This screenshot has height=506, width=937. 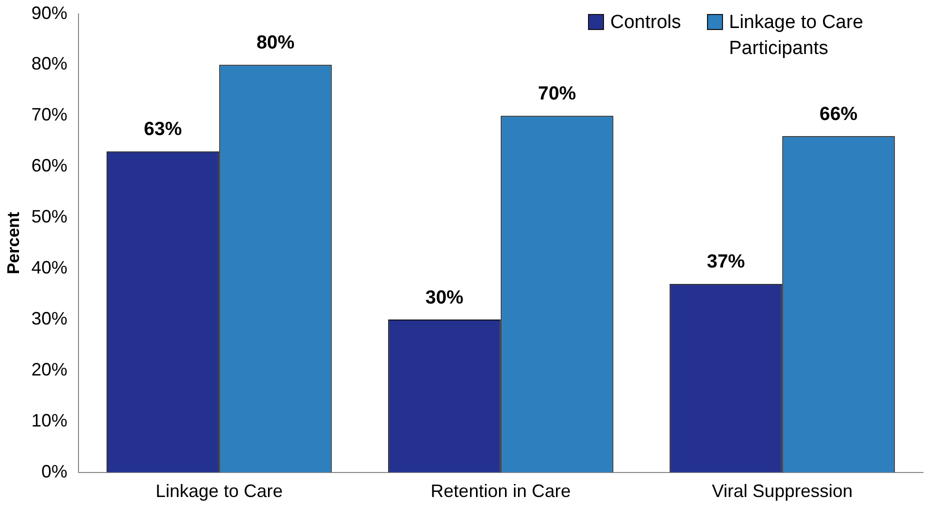 I want to click on y-tick-label: 80%, so click(x=49, y=64).